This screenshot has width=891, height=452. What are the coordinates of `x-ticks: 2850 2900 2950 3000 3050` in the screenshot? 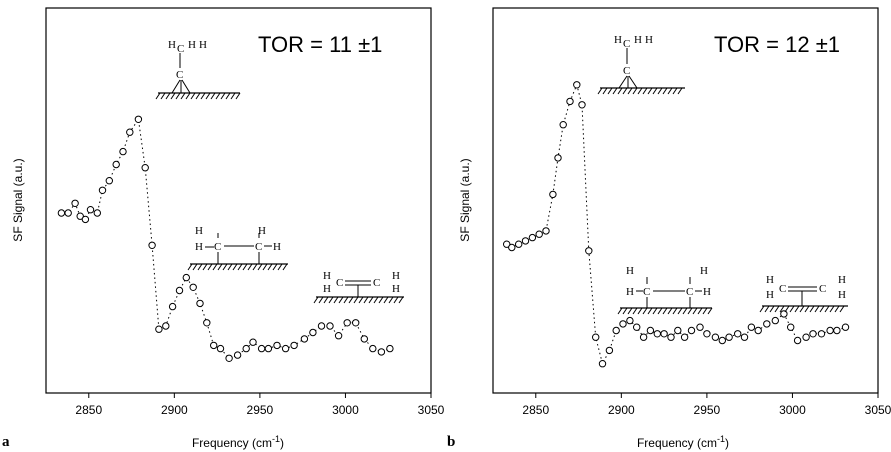 It's located at (706, 405).